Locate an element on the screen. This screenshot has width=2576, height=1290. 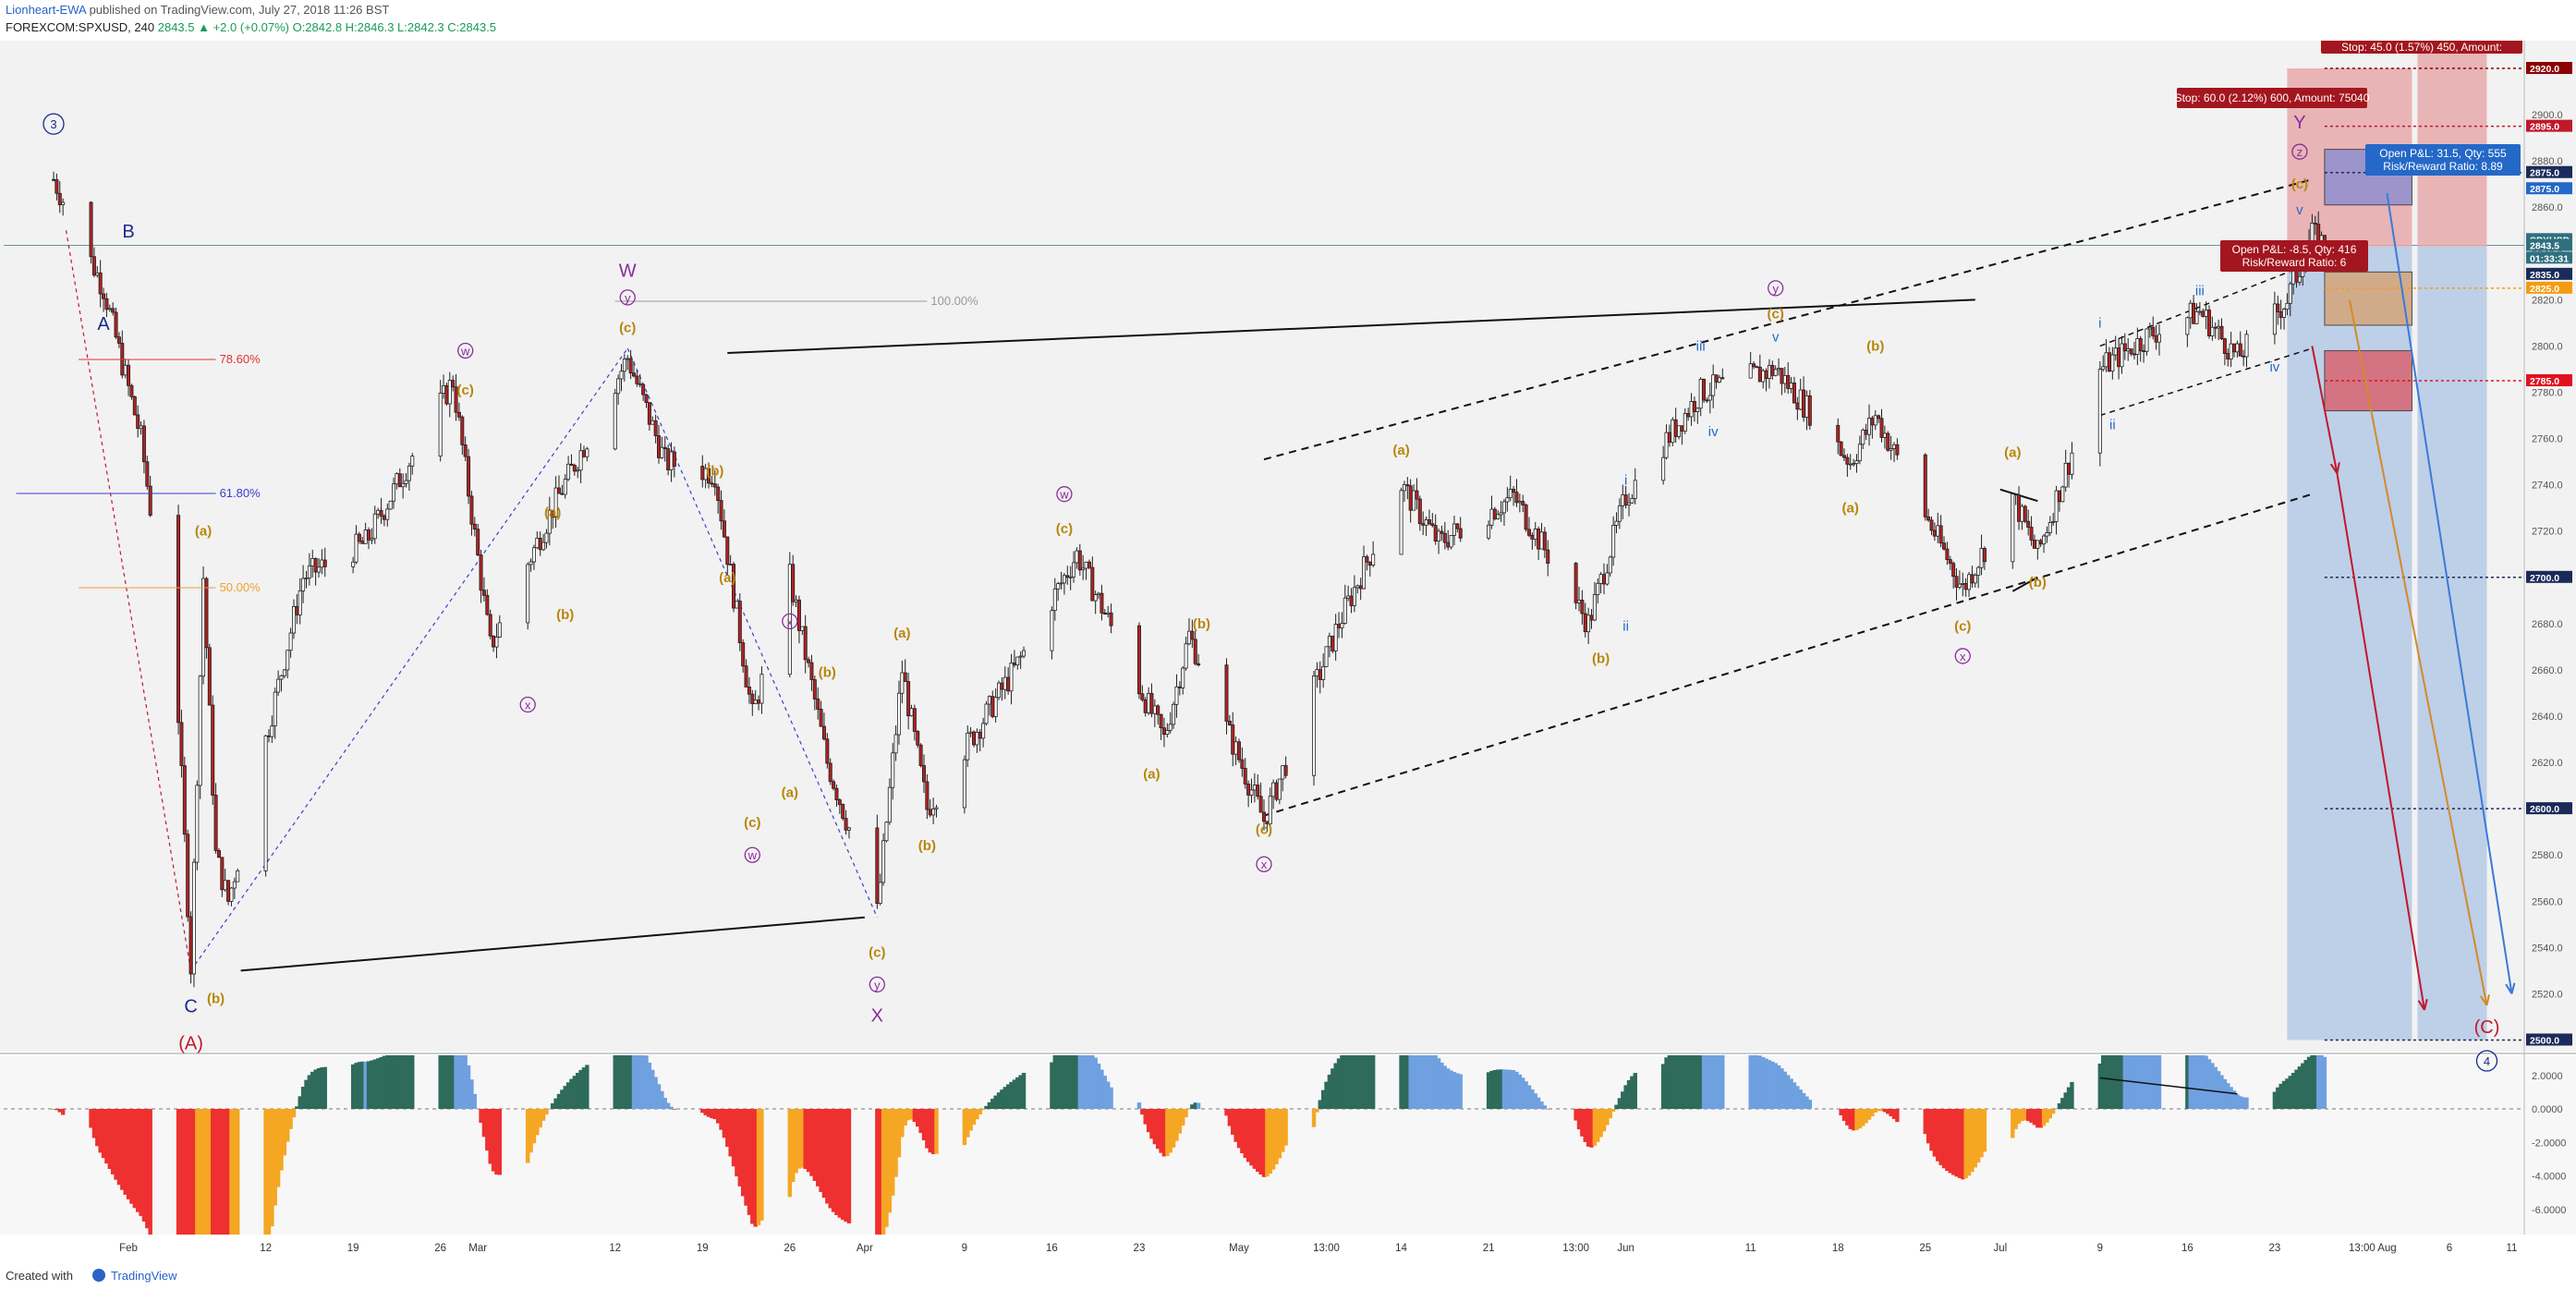
tradingview-link: TradingView is located at coordinates (134, 1276).